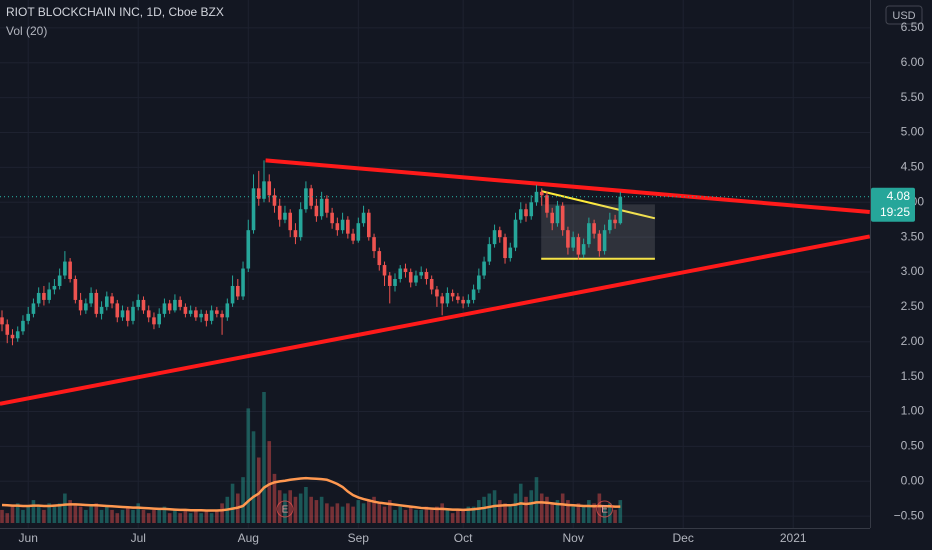 This screenshot has height=550, width=932. Describe the element at coordinates (604, 510) in the screenshot. I see `earnings-label: E` at that location.